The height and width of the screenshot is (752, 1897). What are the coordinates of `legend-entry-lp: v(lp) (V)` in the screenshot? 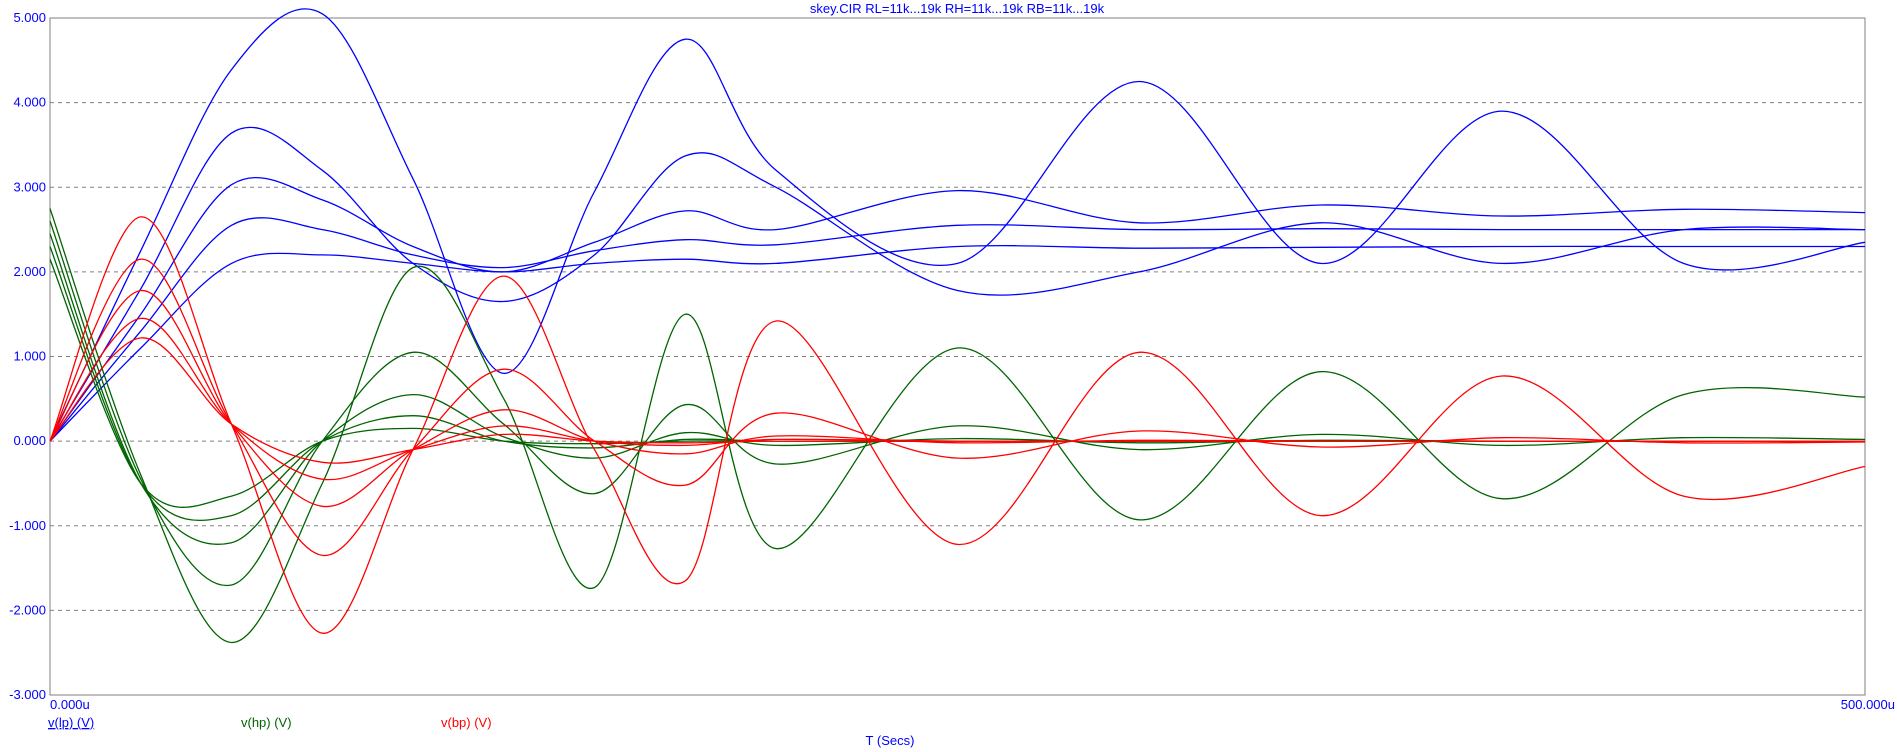 It's located at (71, 722).